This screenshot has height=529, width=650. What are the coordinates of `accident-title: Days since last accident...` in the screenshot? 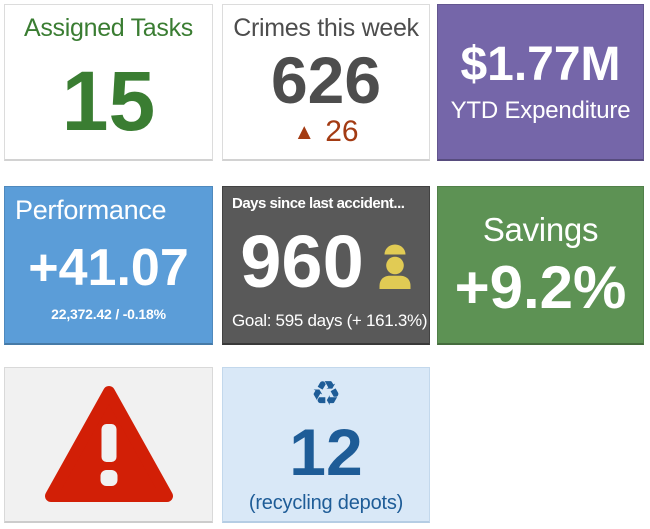 It's located at (318, 203).